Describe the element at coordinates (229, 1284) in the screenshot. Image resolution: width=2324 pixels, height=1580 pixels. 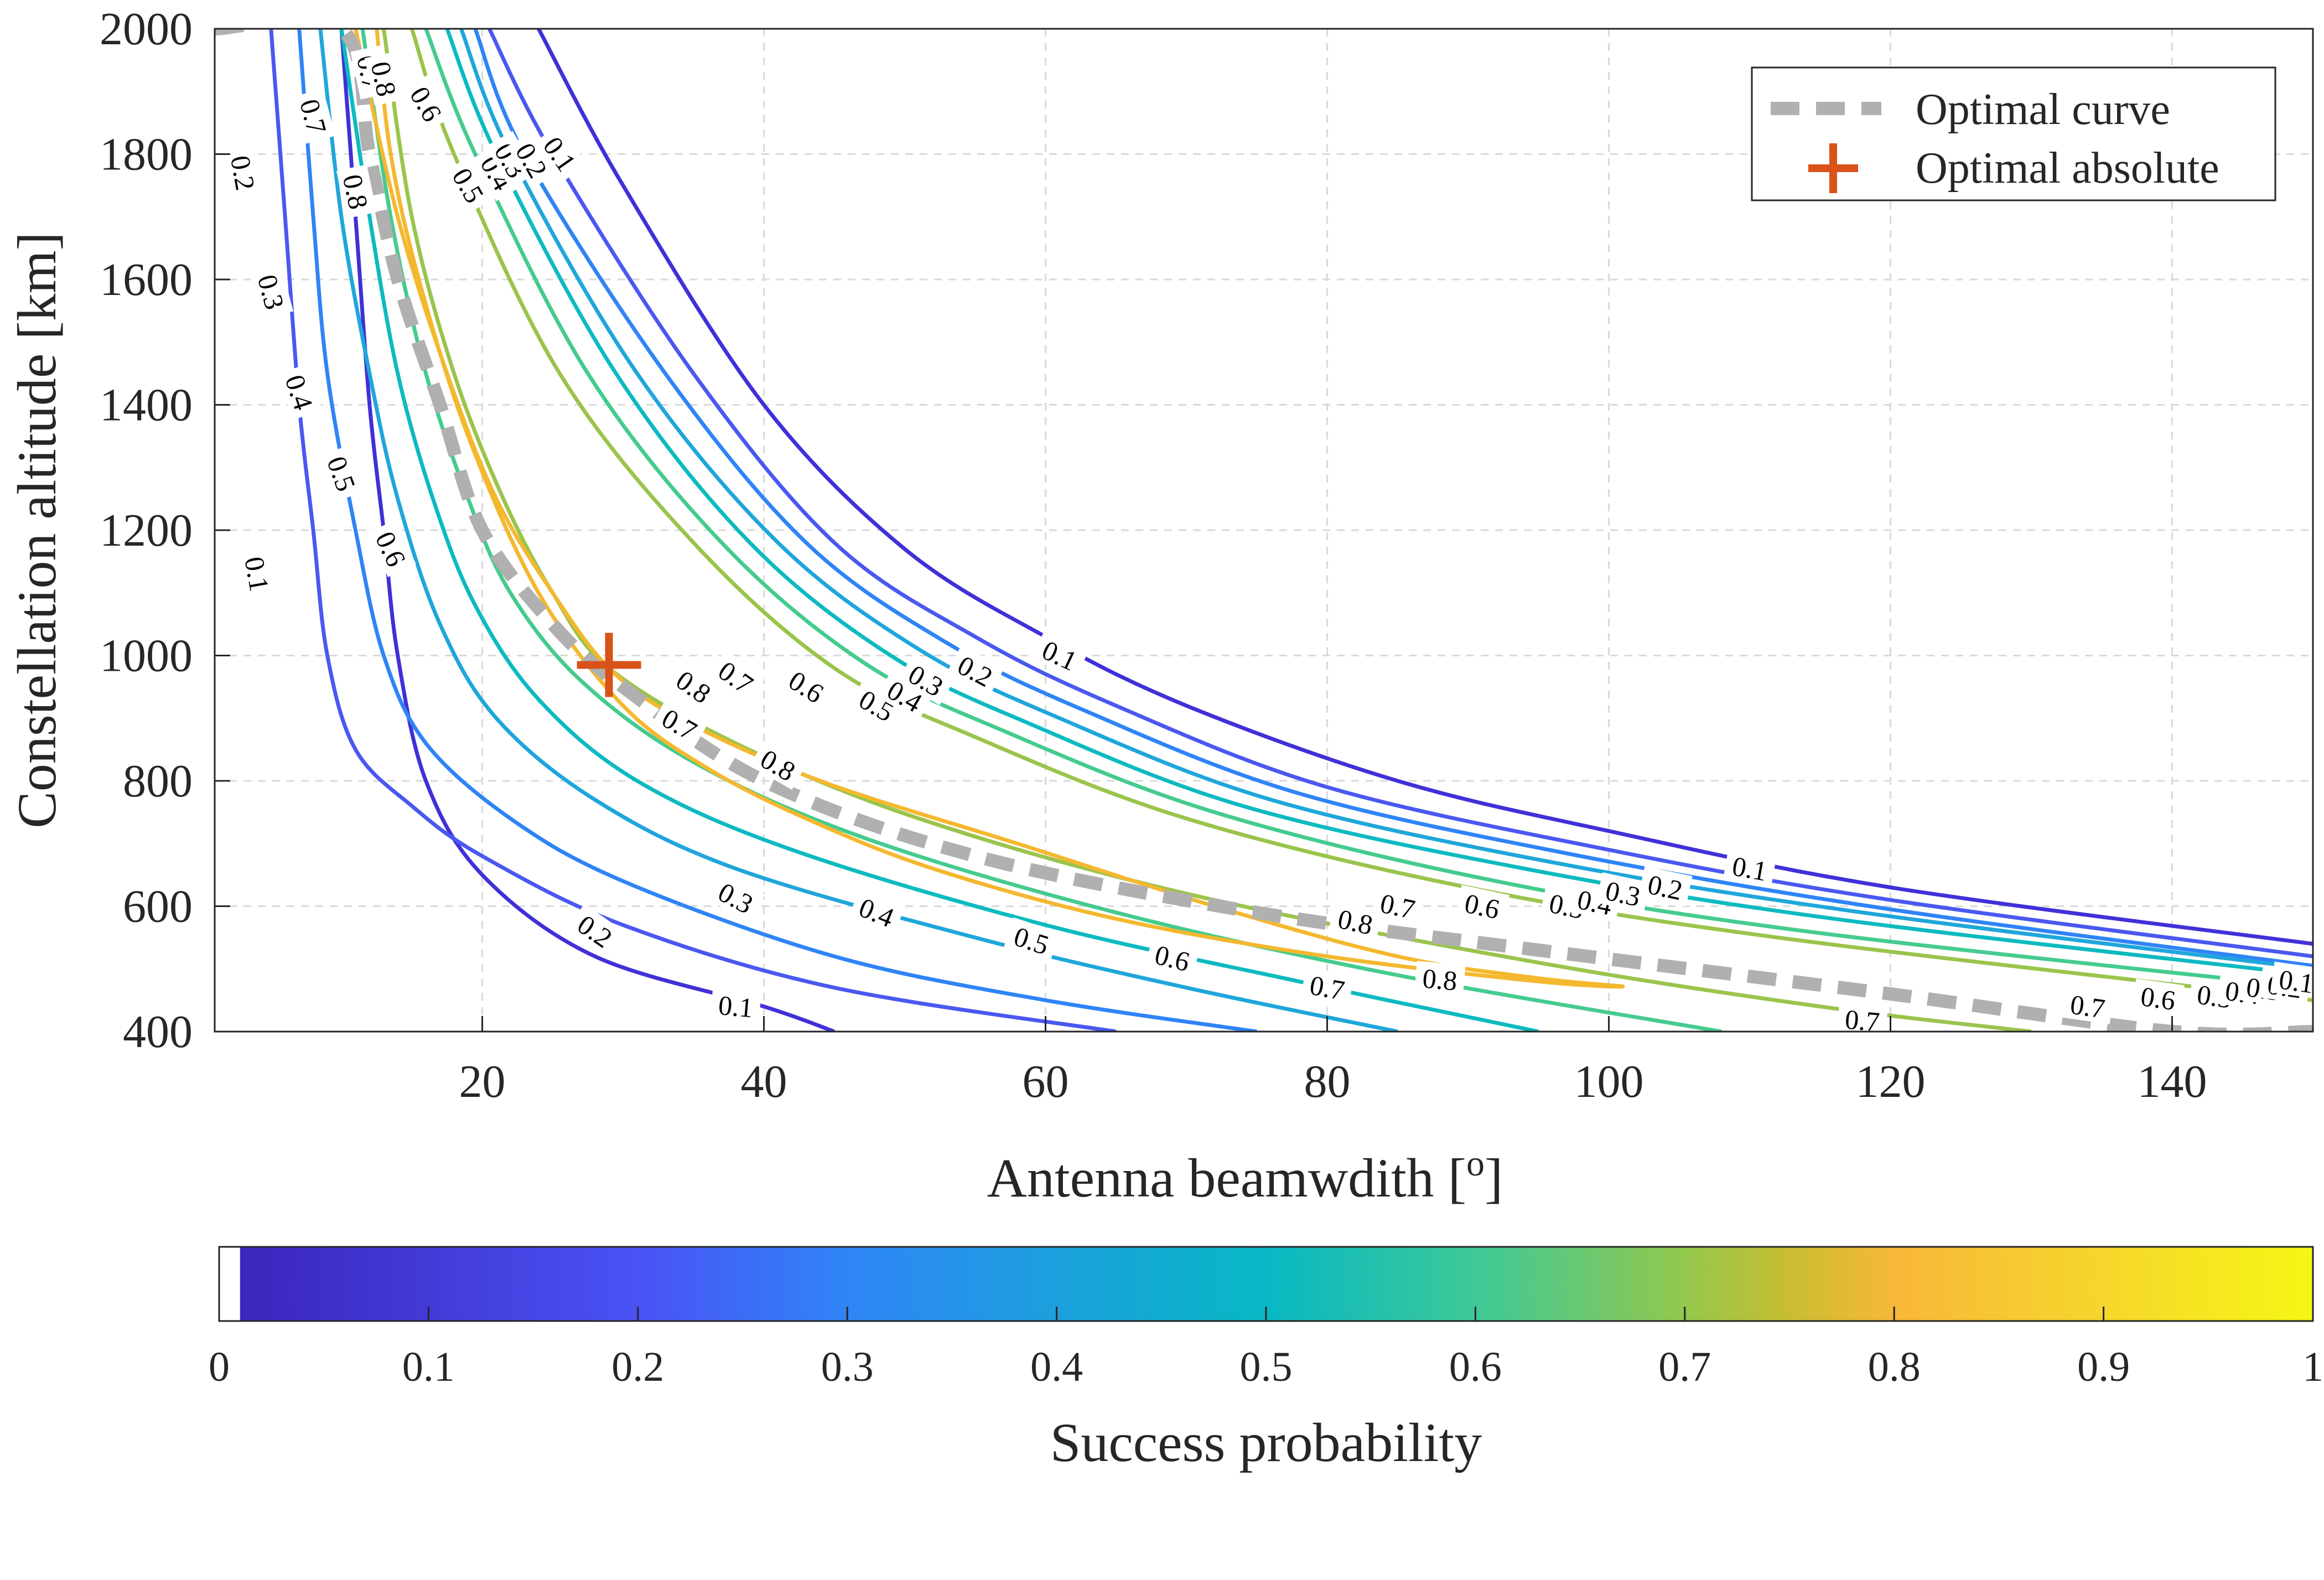
I see `colorbar-blank-segment` at that location.